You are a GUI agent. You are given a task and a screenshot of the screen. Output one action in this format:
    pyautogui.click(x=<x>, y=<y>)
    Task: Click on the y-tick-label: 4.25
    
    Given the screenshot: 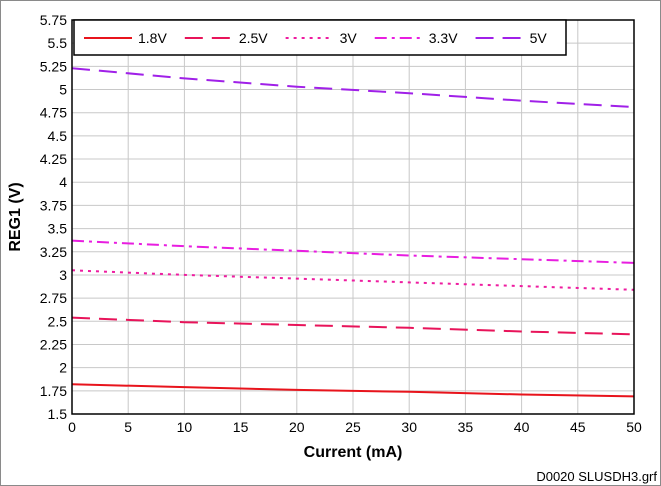 What is the action you would take?
    pyautogui.click(x=53, y=159)
    